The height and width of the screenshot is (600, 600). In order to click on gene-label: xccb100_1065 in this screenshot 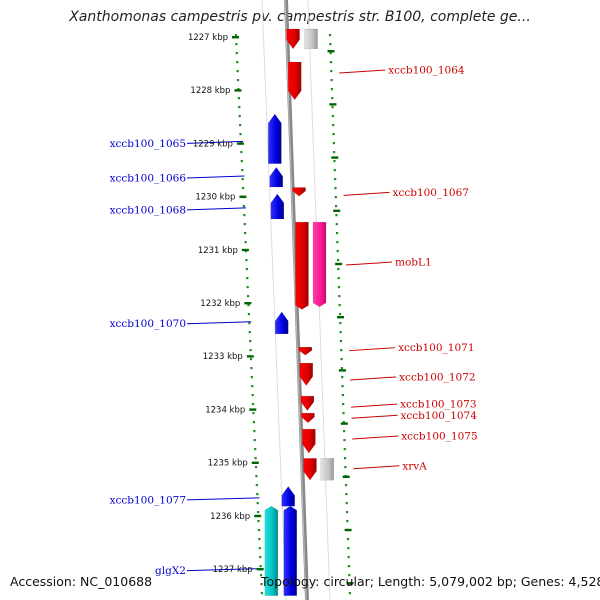, I will do `click(148, 144)`.